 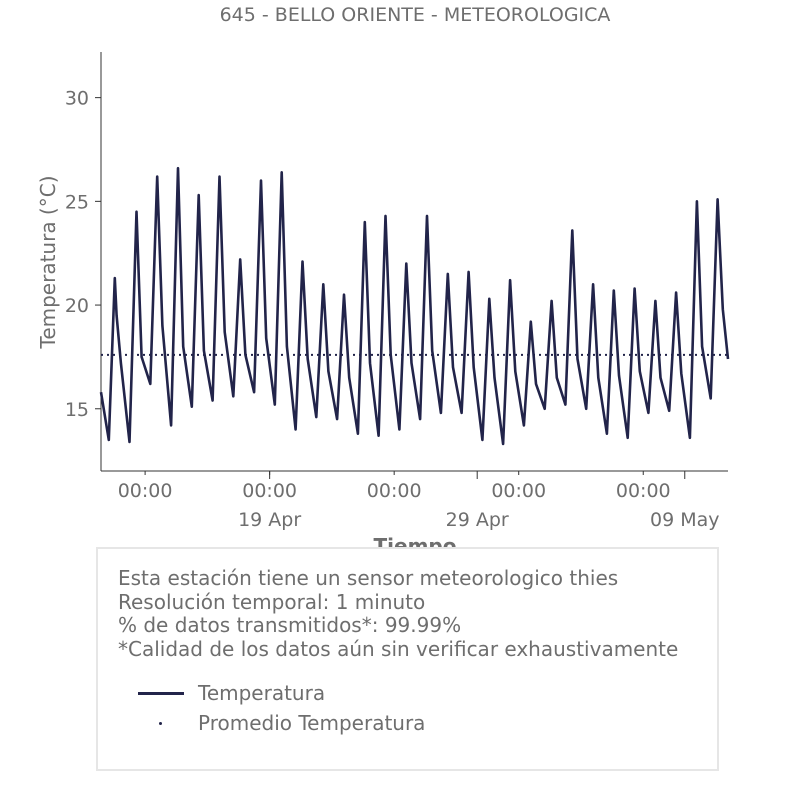 What do you see at coordinates (77, 410) in the screenshot?
I see `y-tick-label: 15` at bounding box center [77, 410].